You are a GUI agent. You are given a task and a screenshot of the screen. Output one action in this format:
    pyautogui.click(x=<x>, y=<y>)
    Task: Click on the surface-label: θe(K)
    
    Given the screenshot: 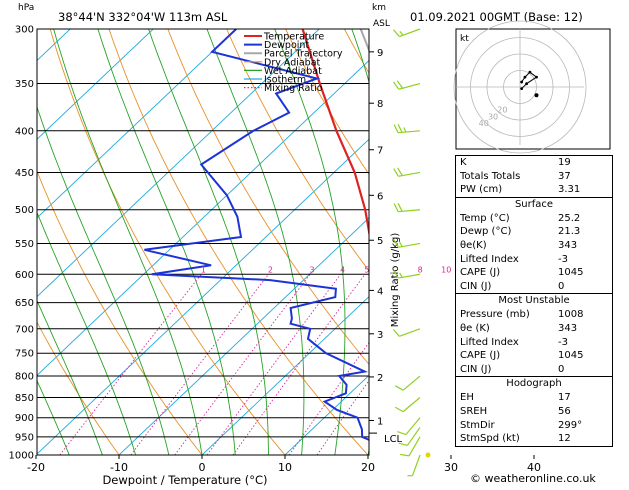 What is the action you would take?
    pyautogui.click(x=473, y=246)
    